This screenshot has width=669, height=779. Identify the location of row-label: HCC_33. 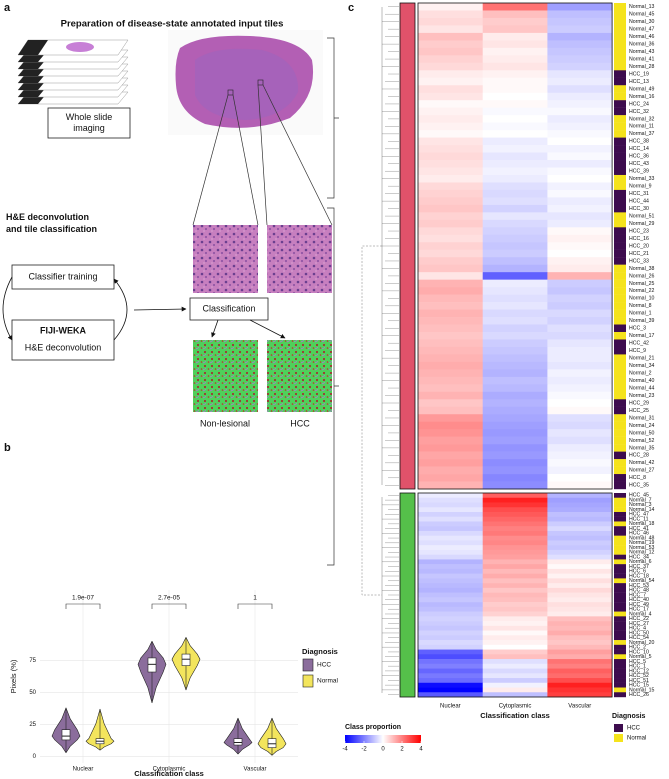
(639, 261).